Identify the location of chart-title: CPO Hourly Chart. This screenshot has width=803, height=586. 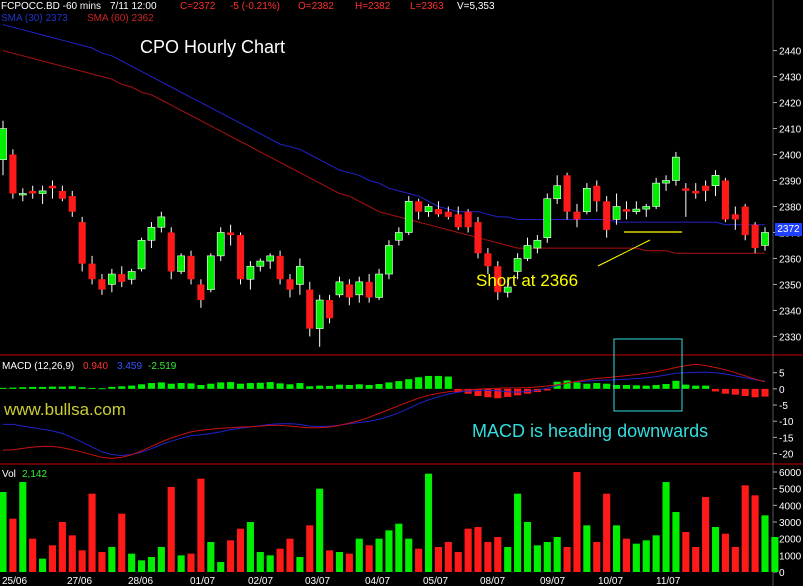
(213, 47).